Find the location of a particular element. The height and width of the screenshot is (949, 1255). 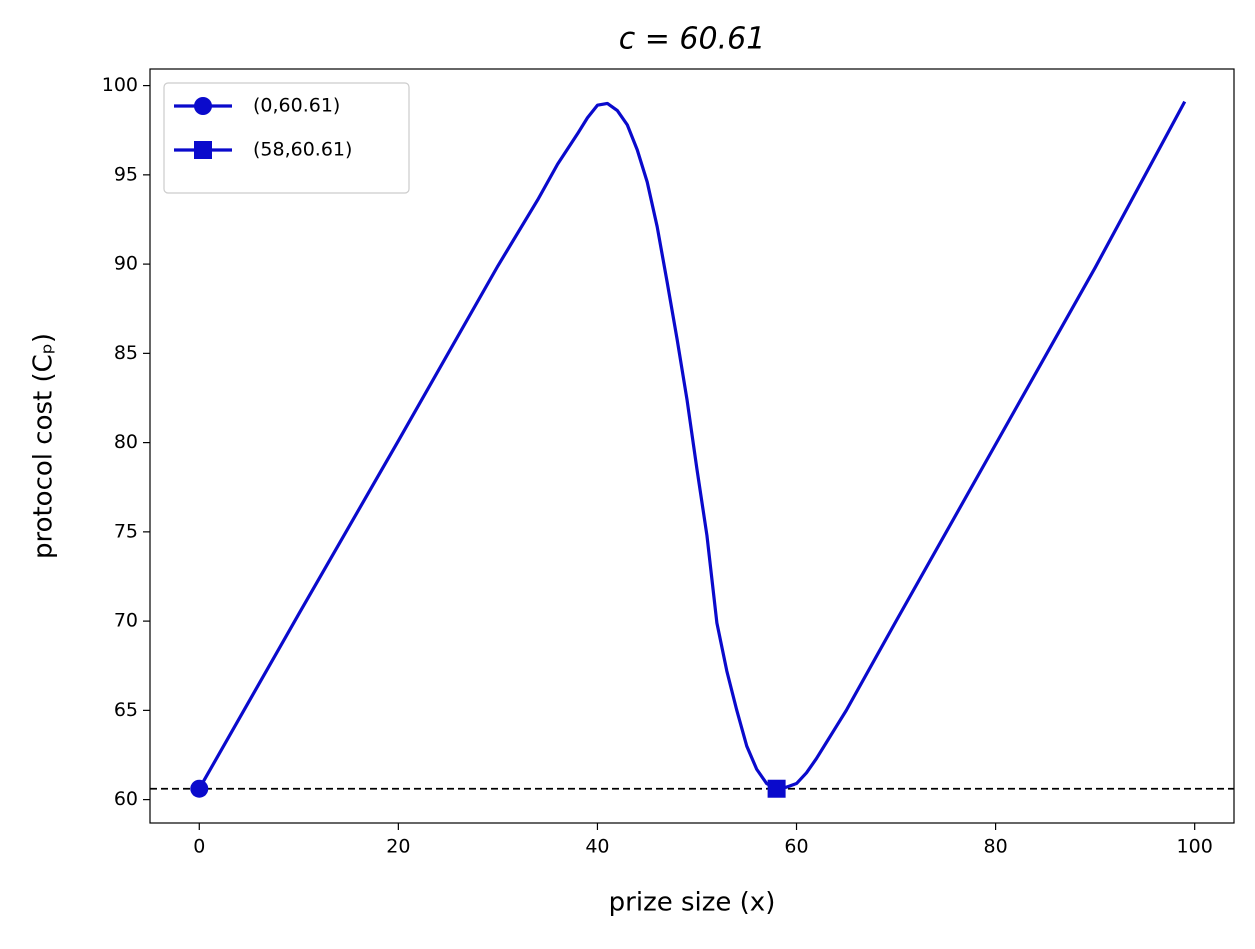

x-tick-label: 40 is located at coordinates (597, 847).